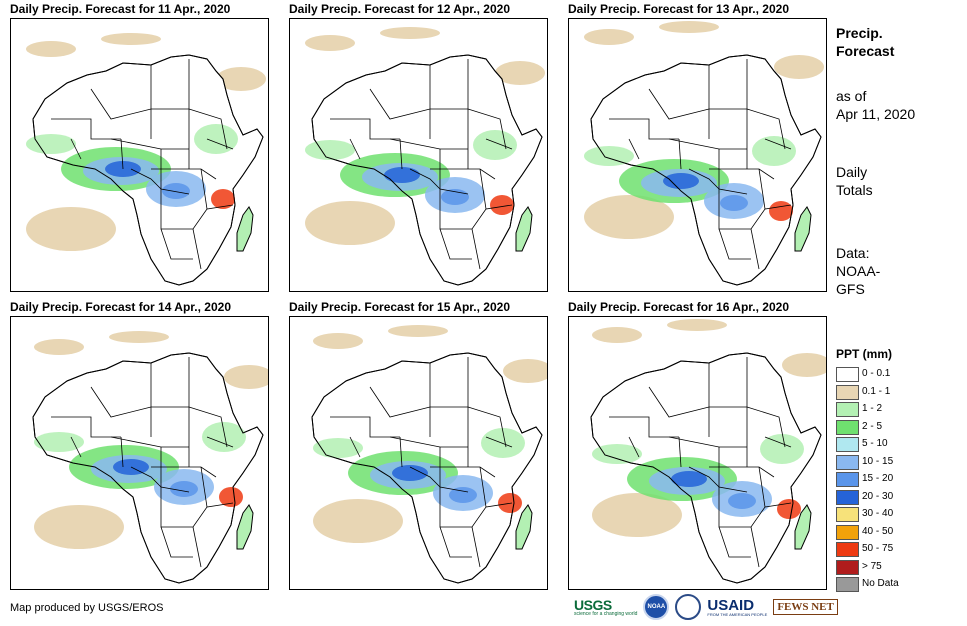  I want to click on legend-label: 40 - 50, so click(878, 531).